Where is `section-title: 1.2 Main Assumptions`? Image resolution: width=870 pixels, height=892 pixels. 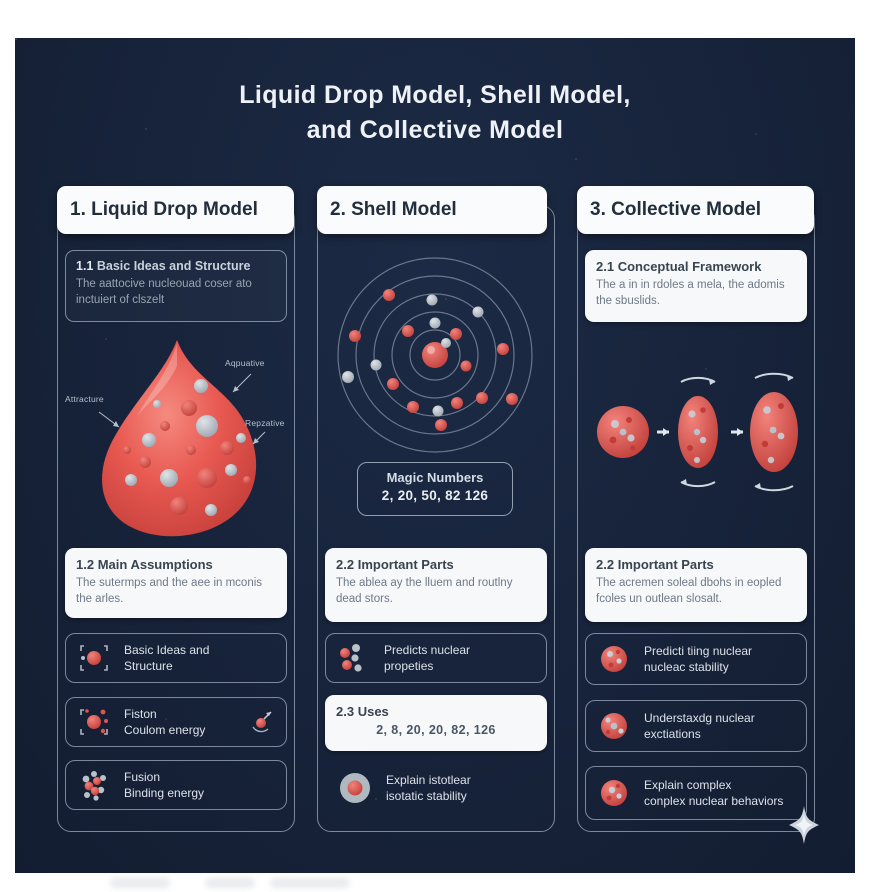 section-title: 1.2 Main Assumptions is located at coordinates (176, 564).